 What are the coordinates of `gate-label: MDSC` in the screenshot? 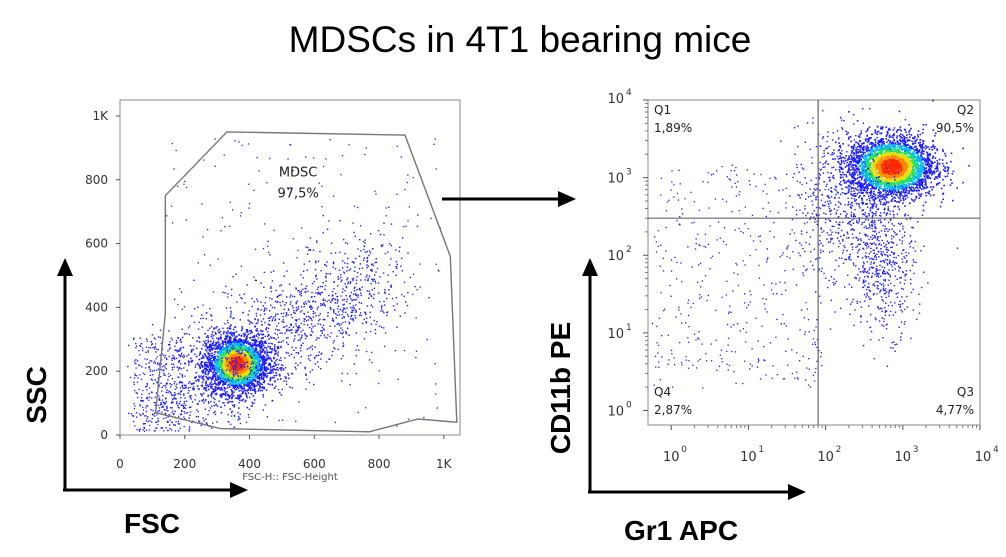 It's located at (298, 173).